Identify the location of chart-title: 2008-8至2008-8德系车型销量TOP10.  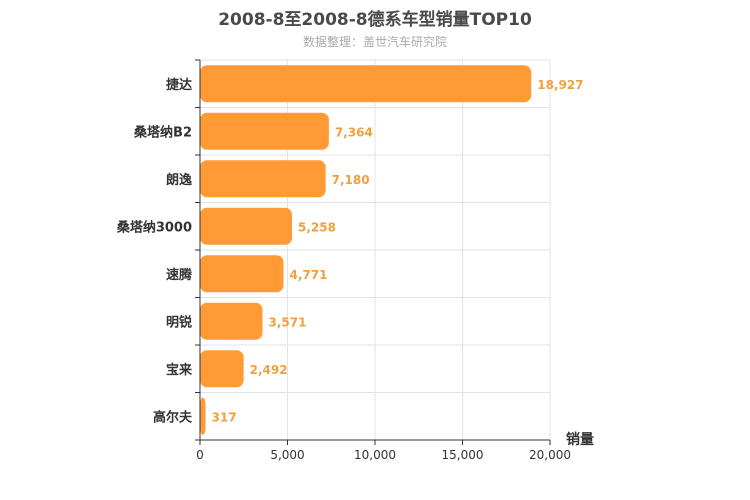
(375, 20).